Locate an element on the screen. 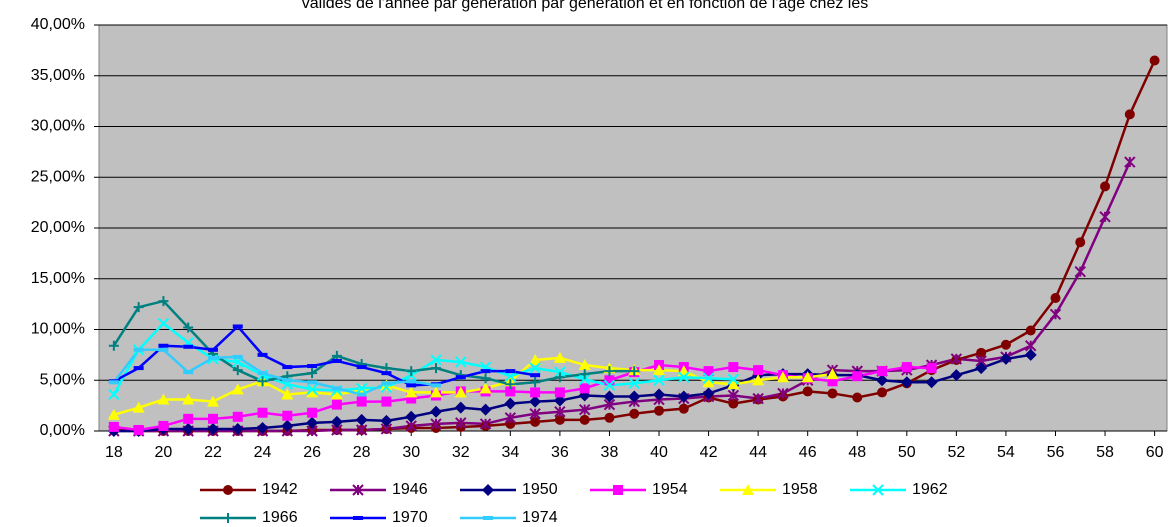 This screenshot has height=527, width=1169. y-tick-label: 40,00% is located at coordinates (58, 24).